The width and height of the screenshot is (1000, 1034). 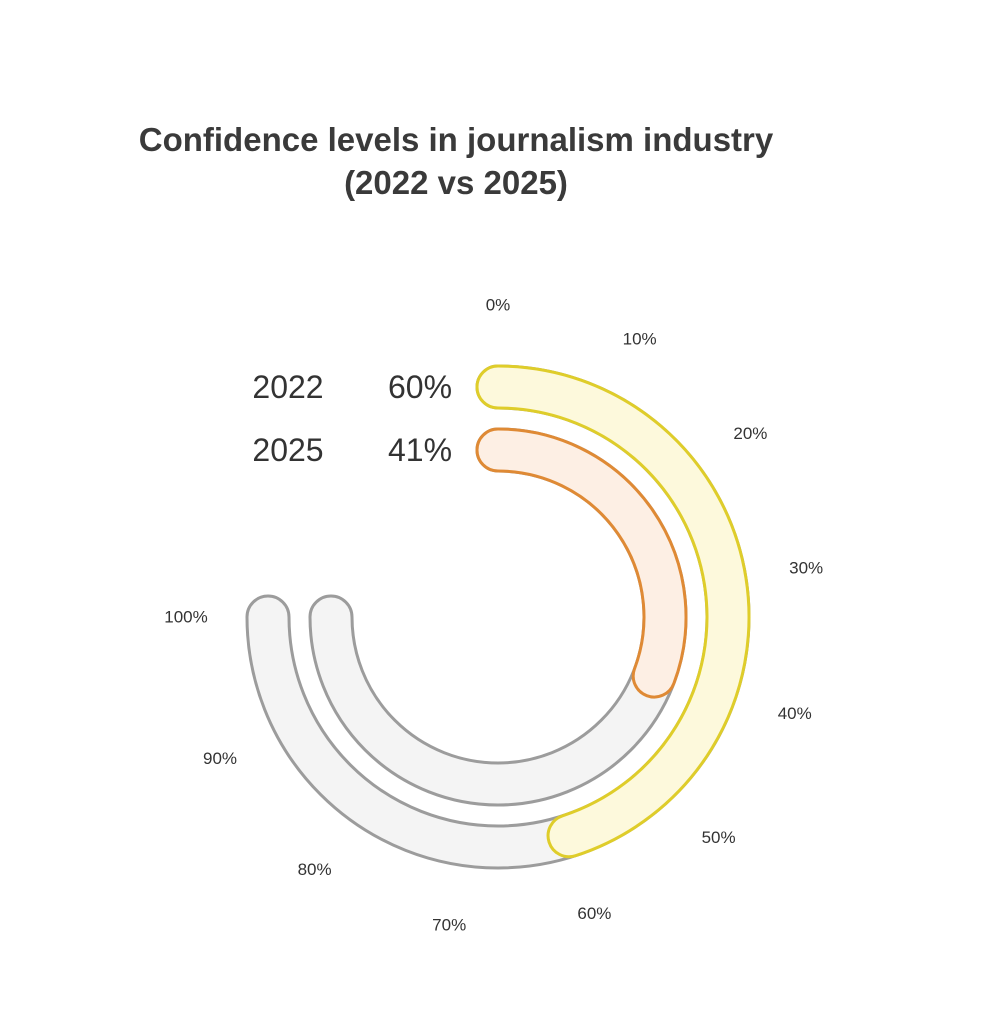 What do you see at coordinates (806, 568) in the screenshot?
I see `tick-label: 30%` at bounding box center [806, 568].